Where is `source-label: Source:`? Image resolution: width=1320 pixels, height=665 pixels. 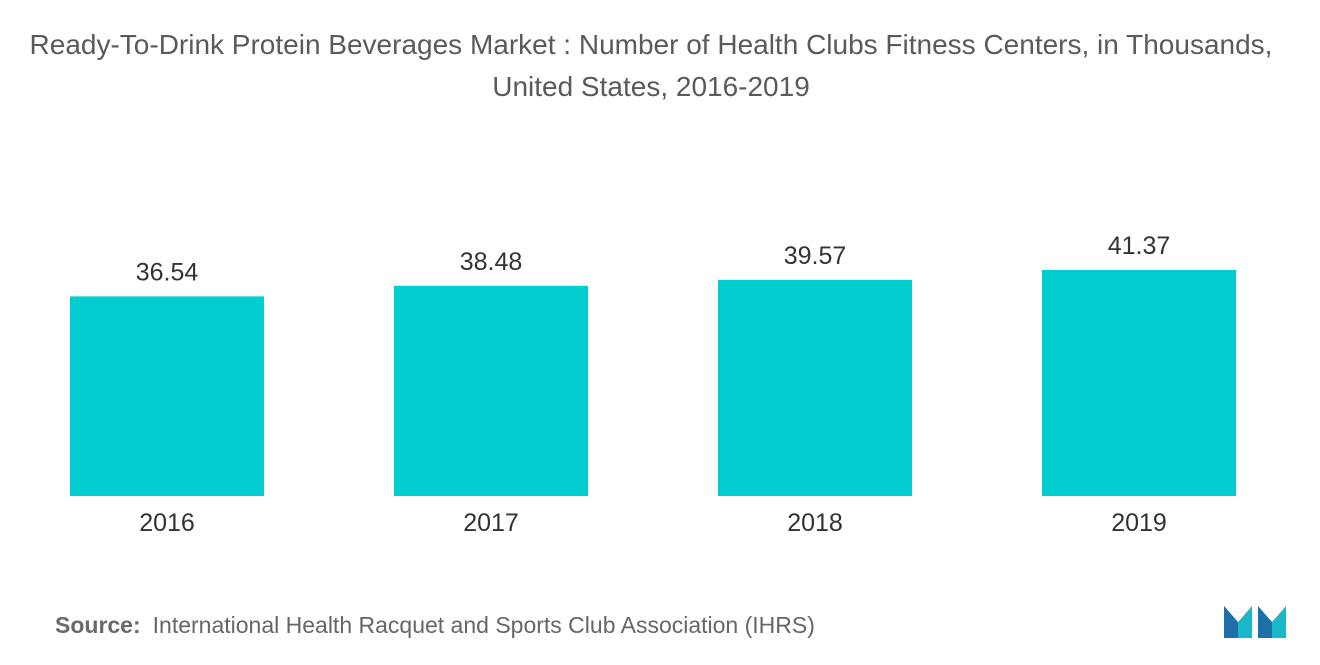
source-label: Source: is located at coordinates (98, 625).